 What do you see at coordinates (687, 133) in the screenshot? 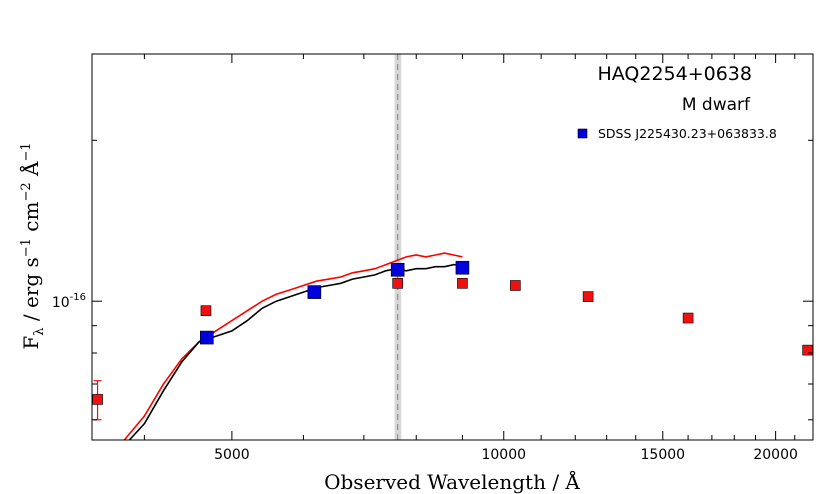
I see `legend-label: SDSS J225430.23+063833.8` at bounding box center [687, 133].